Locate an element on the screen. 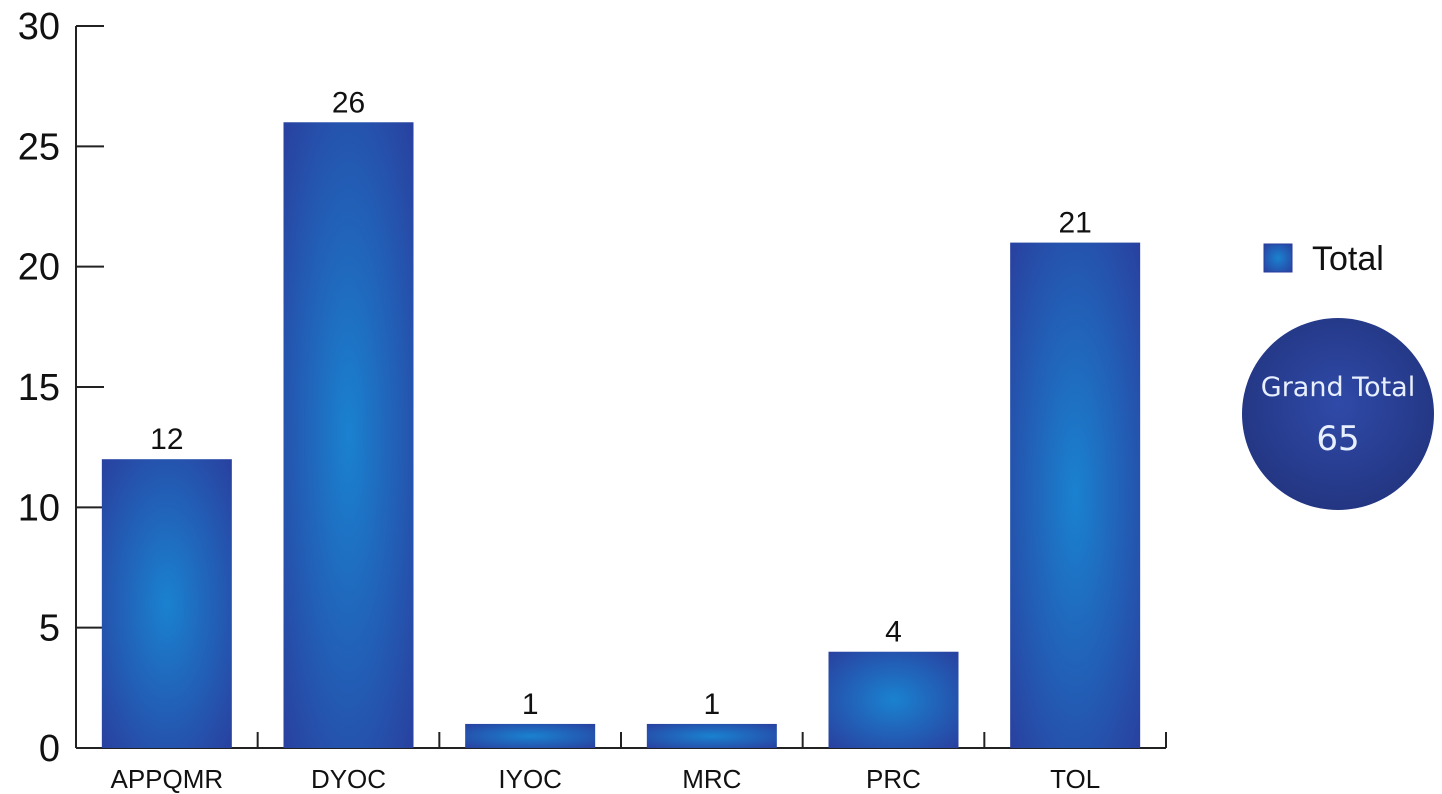 The image size is (1442, 794). x-tick-label-iyoc: IYOC is located at coordinates (530, 779).